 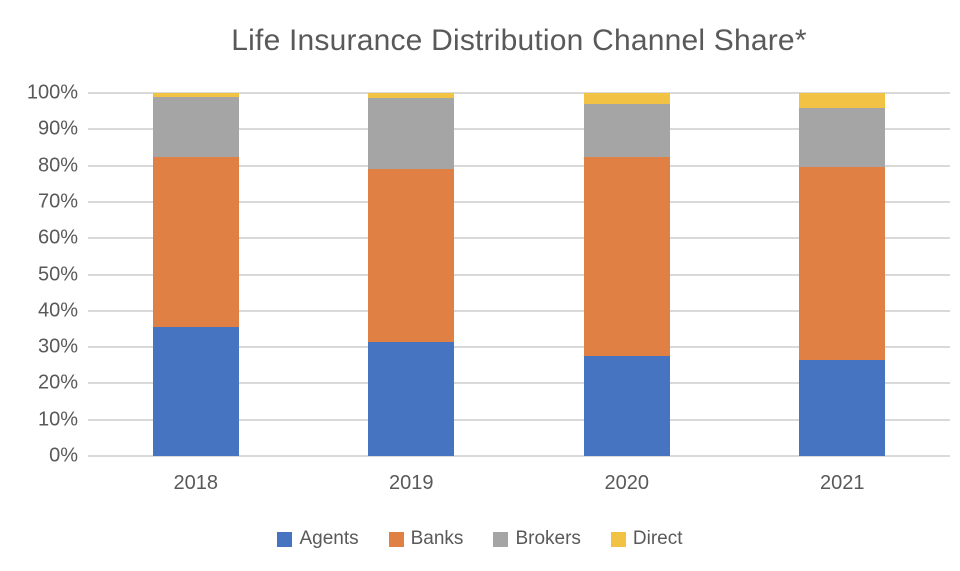 What do you see at coordinates (195, 391) in the screenshot?
I see `bar-segment-agents-2018` at bounding box center [195, 391].